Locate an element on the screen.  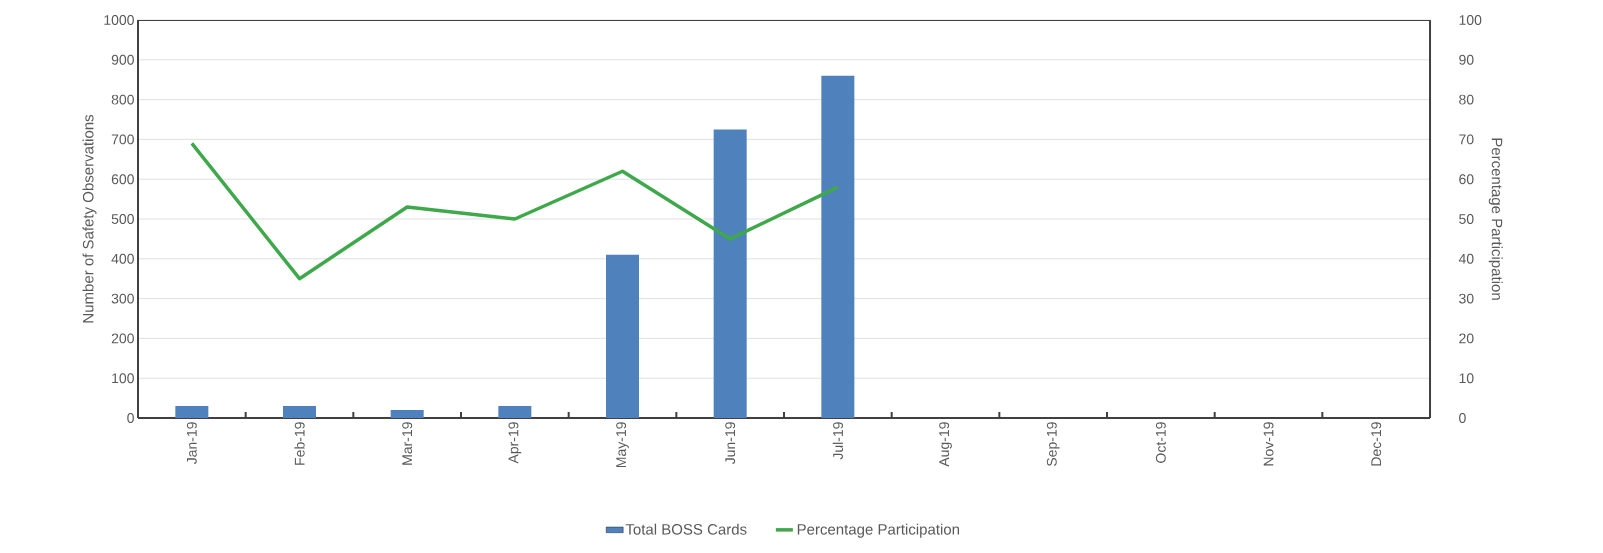
y2-tick-label: 0 is located at coordinates (1462, 418).